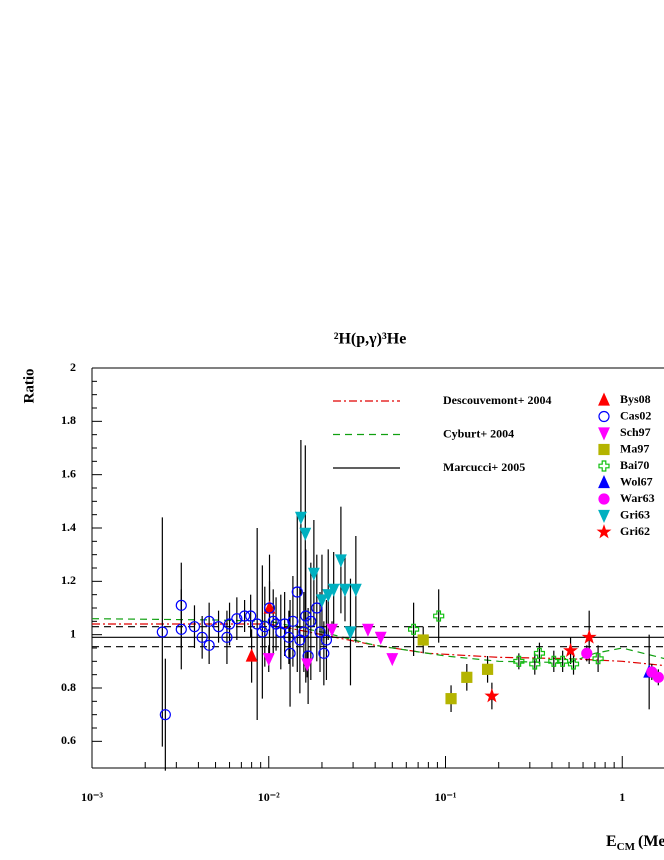 This screenshot has width=664, height=860. What do you see at coordinates (29, 386) in the screenshot?
I see `y-axis-label: Ratio` at bounding box center [29, 386].